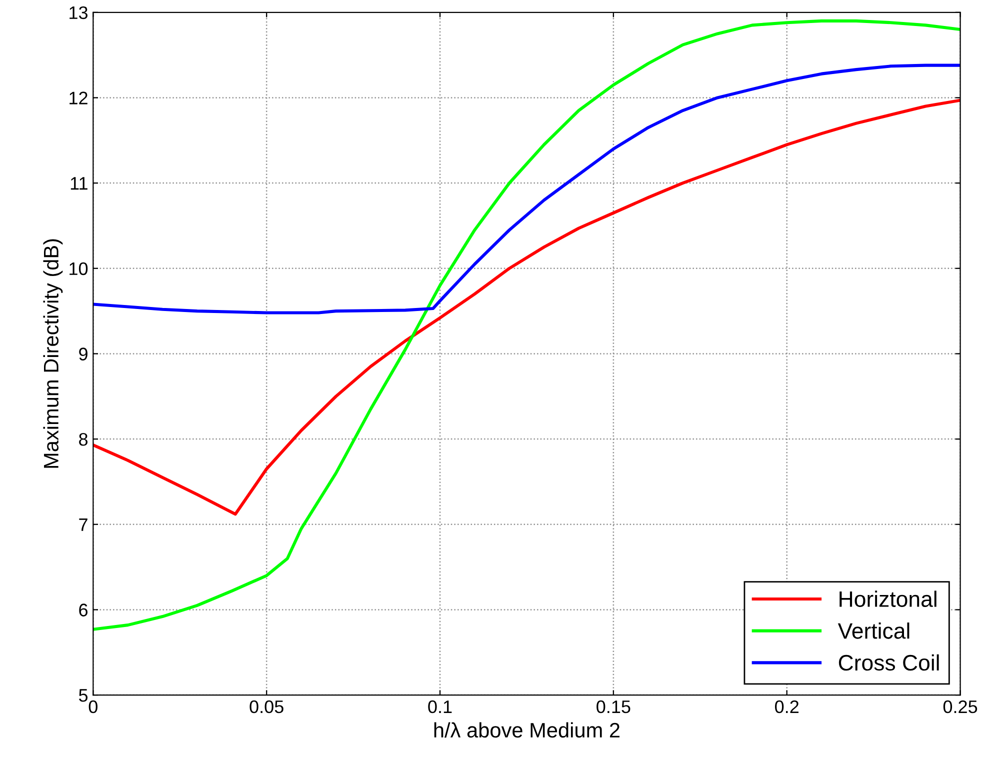  What do you see at coordinates (79, 269) in the screenshot?
I see `y-tick-label: 10` at bounding box center [79, 269].